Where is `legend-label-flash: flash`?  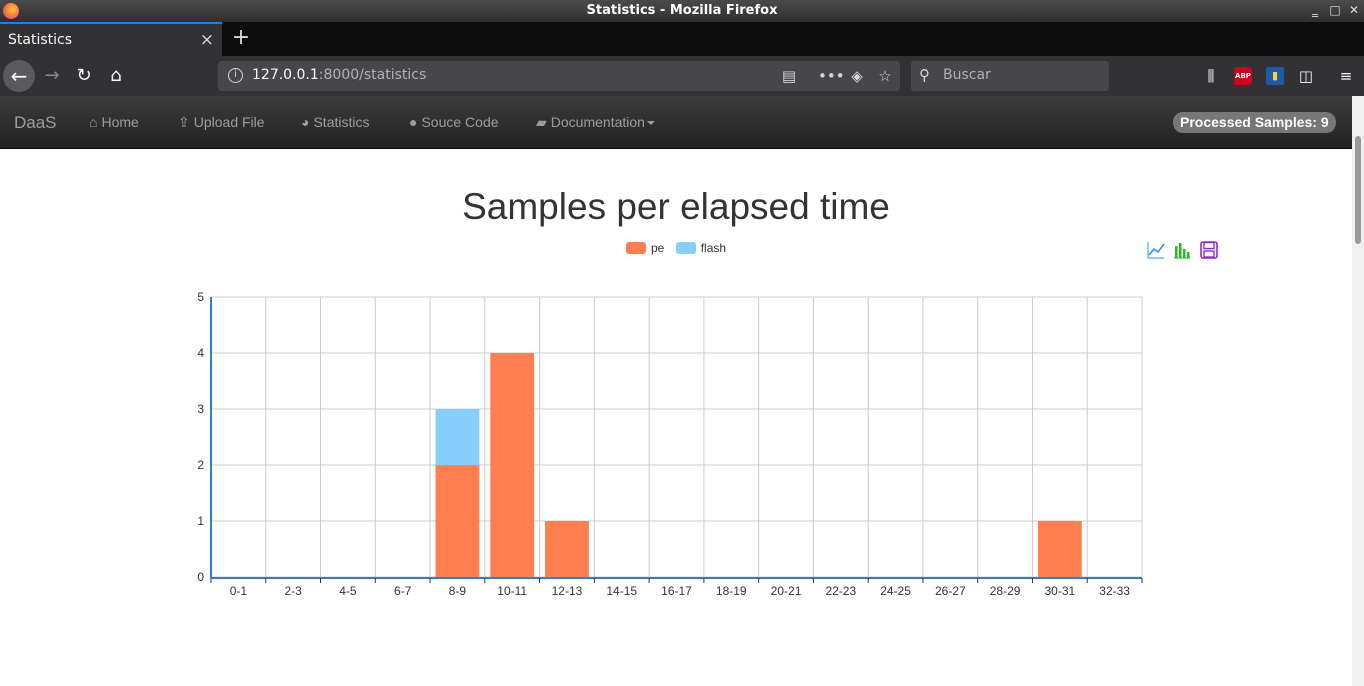
legend-label-flash: flash is located at coordinates (713, 248).